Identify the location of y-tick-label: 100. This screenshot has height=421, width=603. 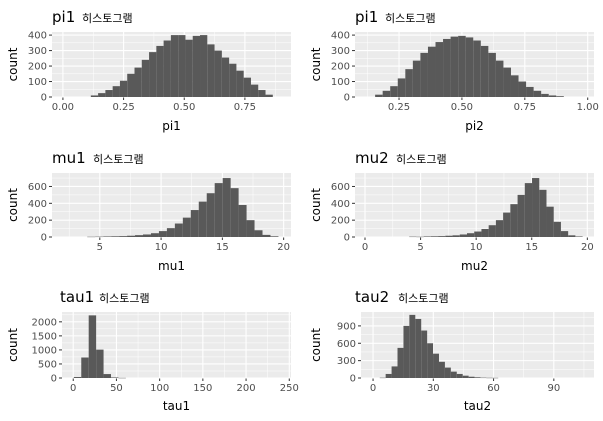
(37, 82).